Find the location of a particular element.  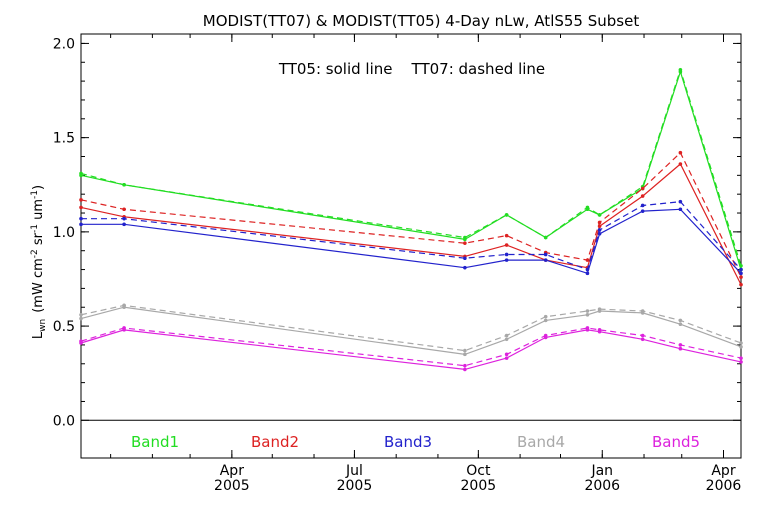

series-line-band5-dashed is located at coordinates (411, 347).